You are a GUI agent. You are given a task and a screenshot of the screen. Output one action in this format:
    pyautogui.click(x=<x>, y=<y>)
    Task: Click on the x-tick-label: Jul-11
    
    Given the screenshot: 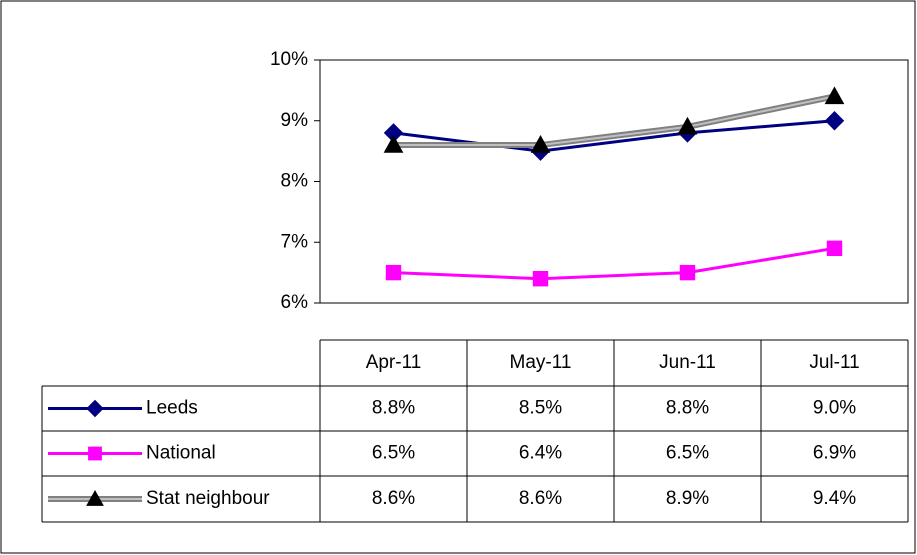 What is the action you would take?
    pyautogui.click(x=834, y=362)
    